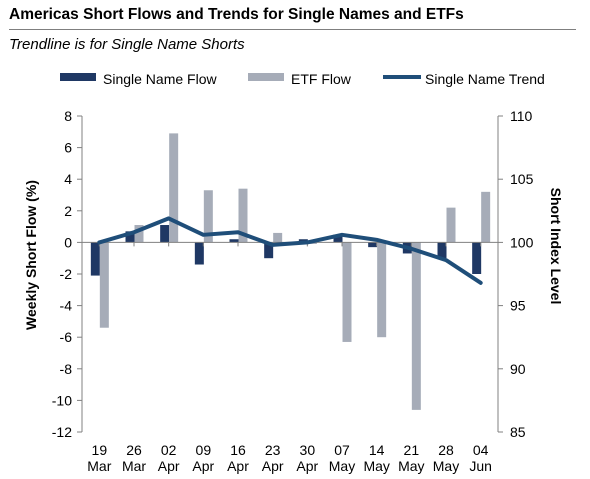  Describe the element at coordinates (522, 179) in the screenshot. I see `y2-tick-label: 105` at that location.